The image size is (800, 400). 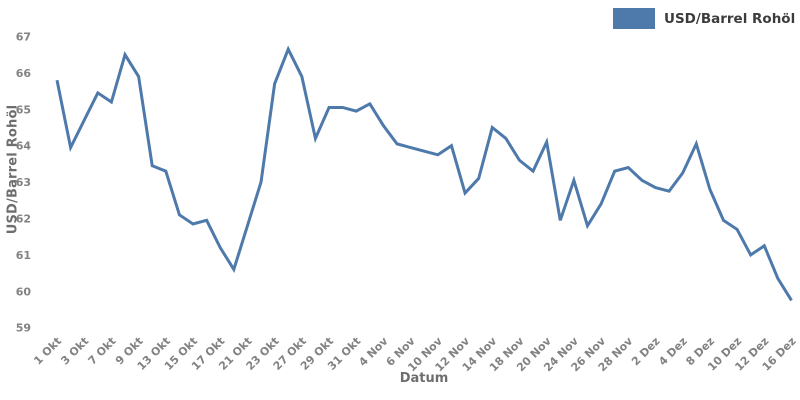 What do you see at coordinates (74, 351) in the screenshot?
I see `x-tick-label: 3 Okt` at bounding box center [74, 351].